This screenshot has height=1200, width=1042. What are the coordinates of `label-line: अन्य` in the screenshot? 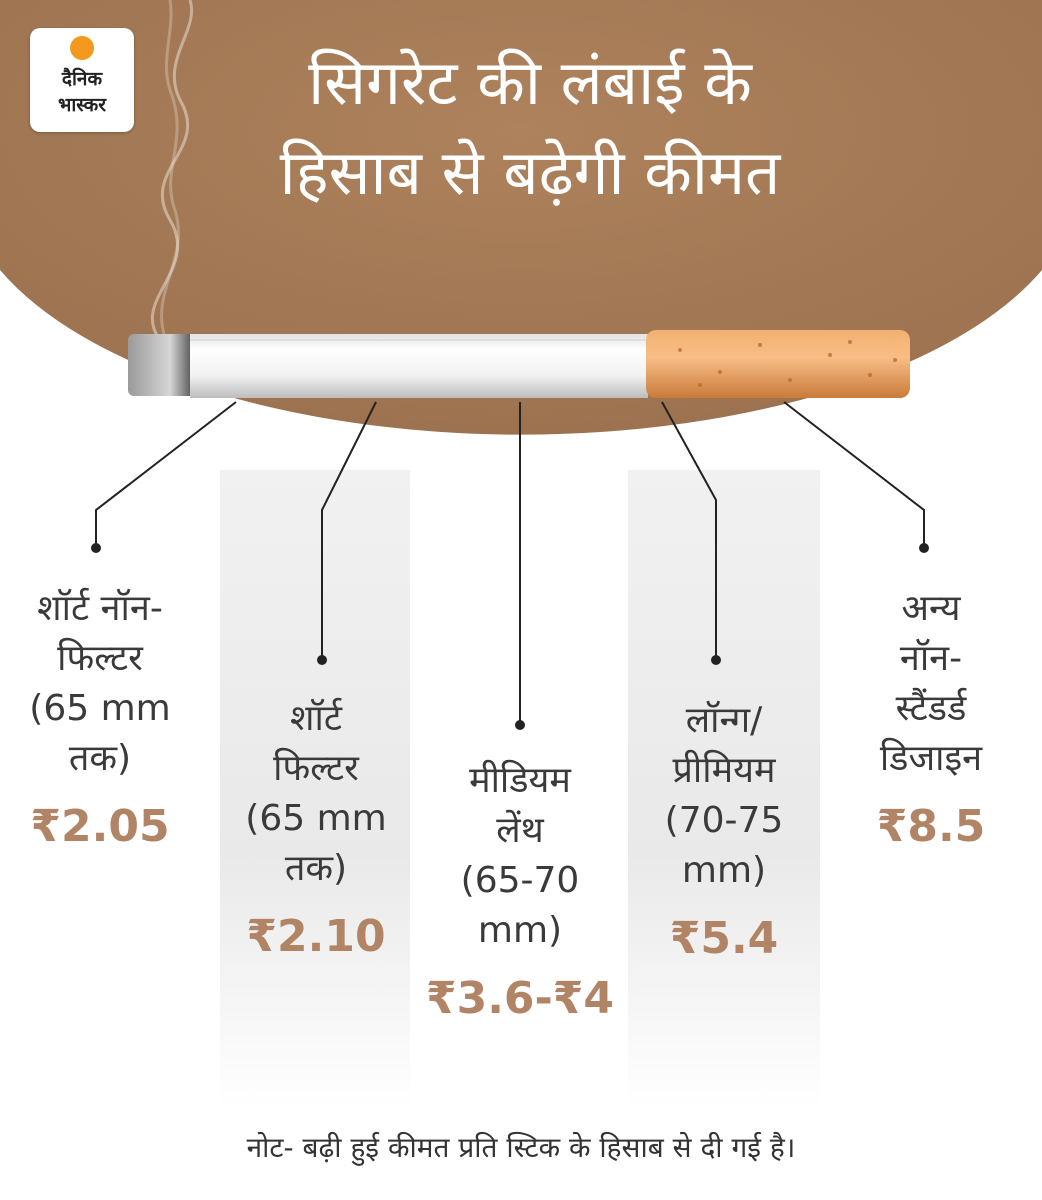 It's located at (931, 608).